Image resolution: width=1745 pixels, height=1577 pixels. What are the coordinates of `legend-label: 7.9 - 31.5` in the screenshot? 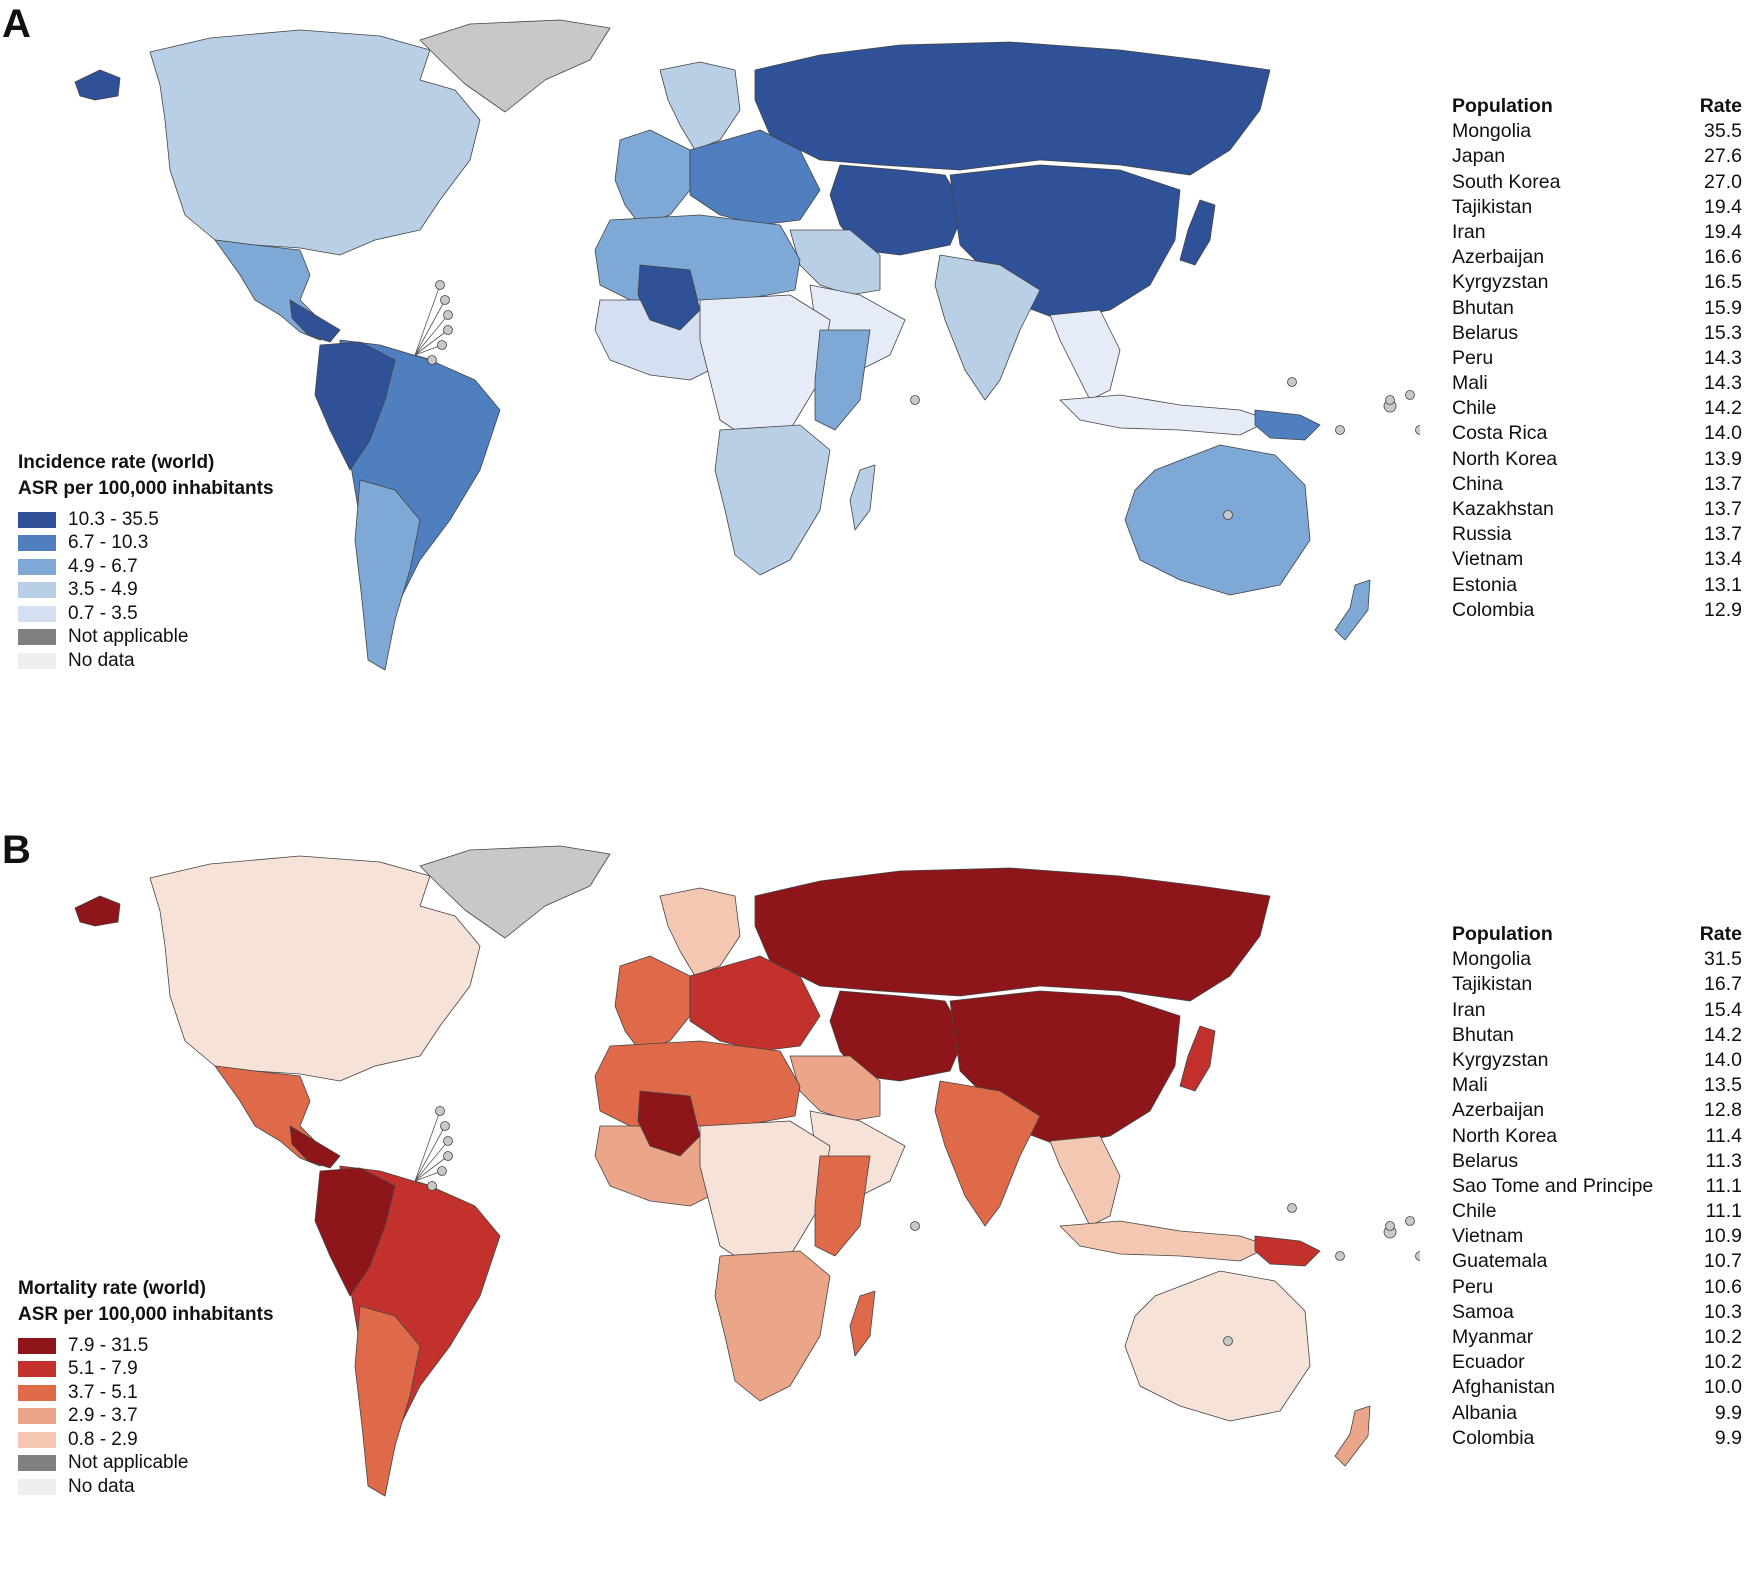 It's located at (108, 1345).